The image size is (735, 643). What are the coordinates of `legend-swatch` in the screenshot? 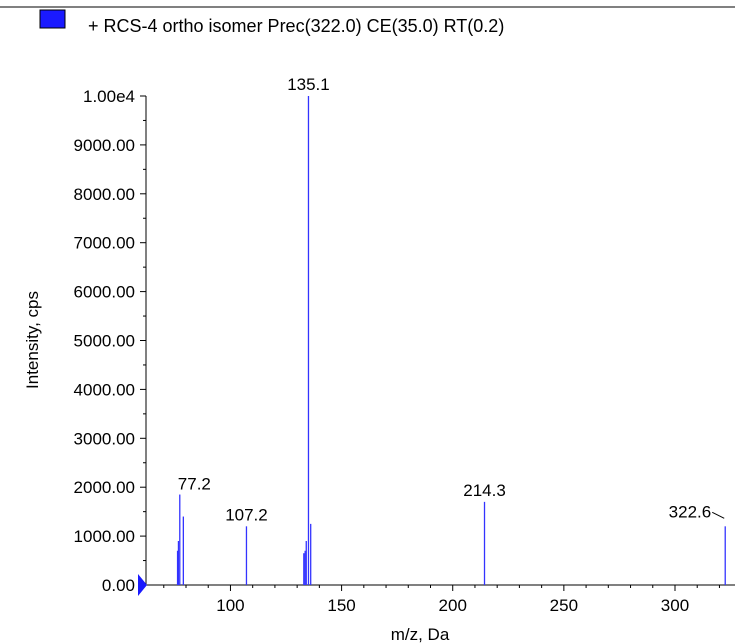 It's located at (52, 19).